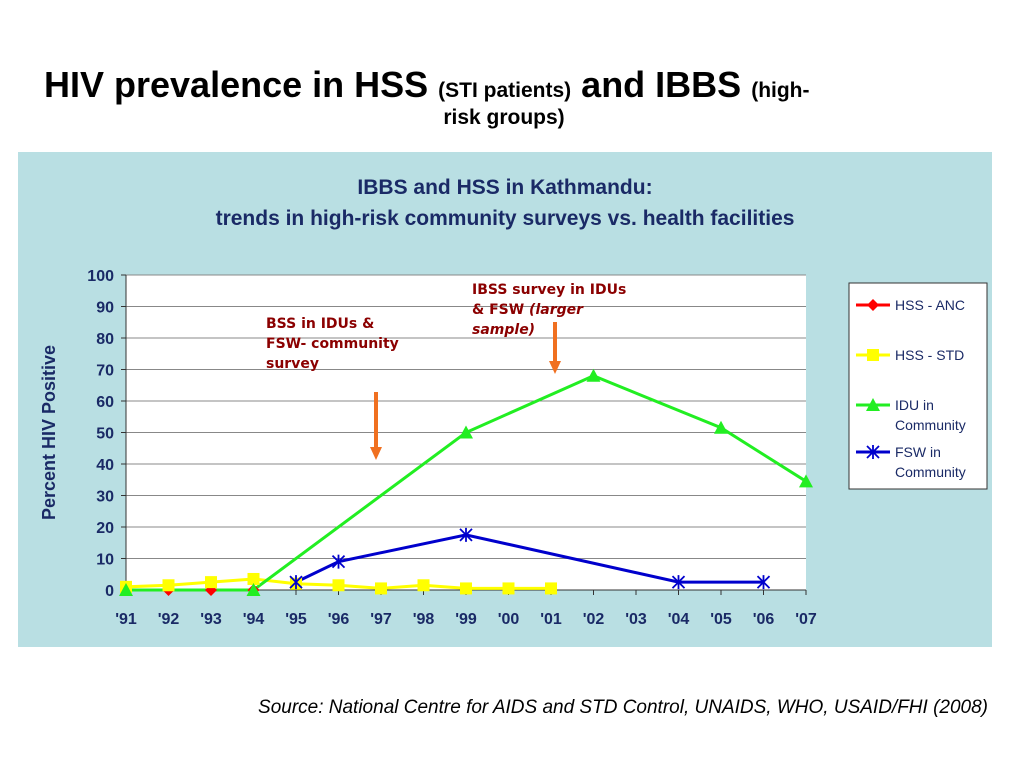  What do you see at coordinates (549, 290) in the screenshot?
I see `annotation-ibss-text: IBSS survey in IDUs` at bounding box center [549, 290].